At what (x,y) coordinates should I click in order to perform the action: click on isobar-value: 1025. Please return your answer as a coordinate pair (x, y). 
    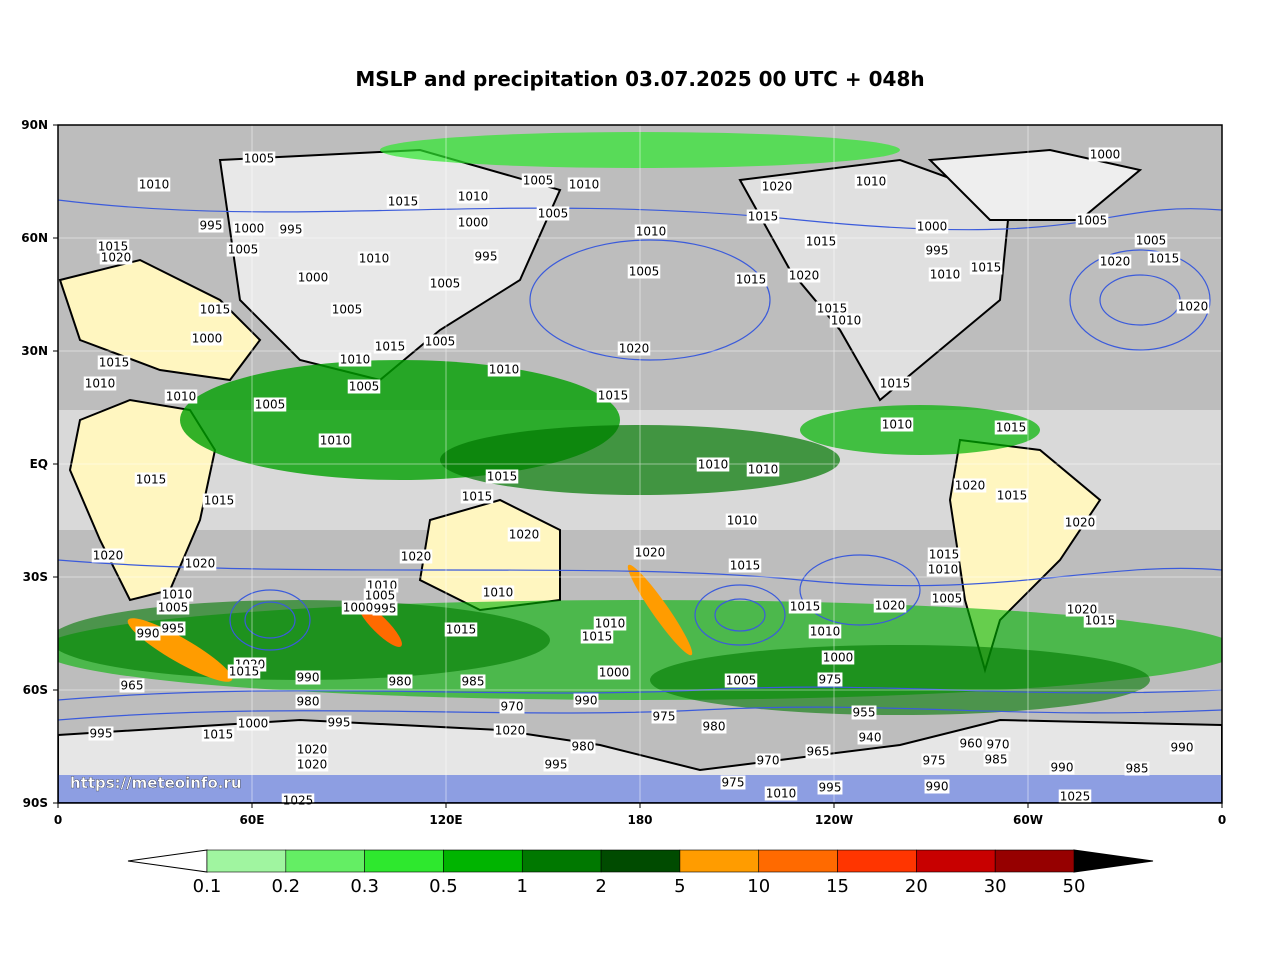
    Looking at the image, I should click on (1075, 797).